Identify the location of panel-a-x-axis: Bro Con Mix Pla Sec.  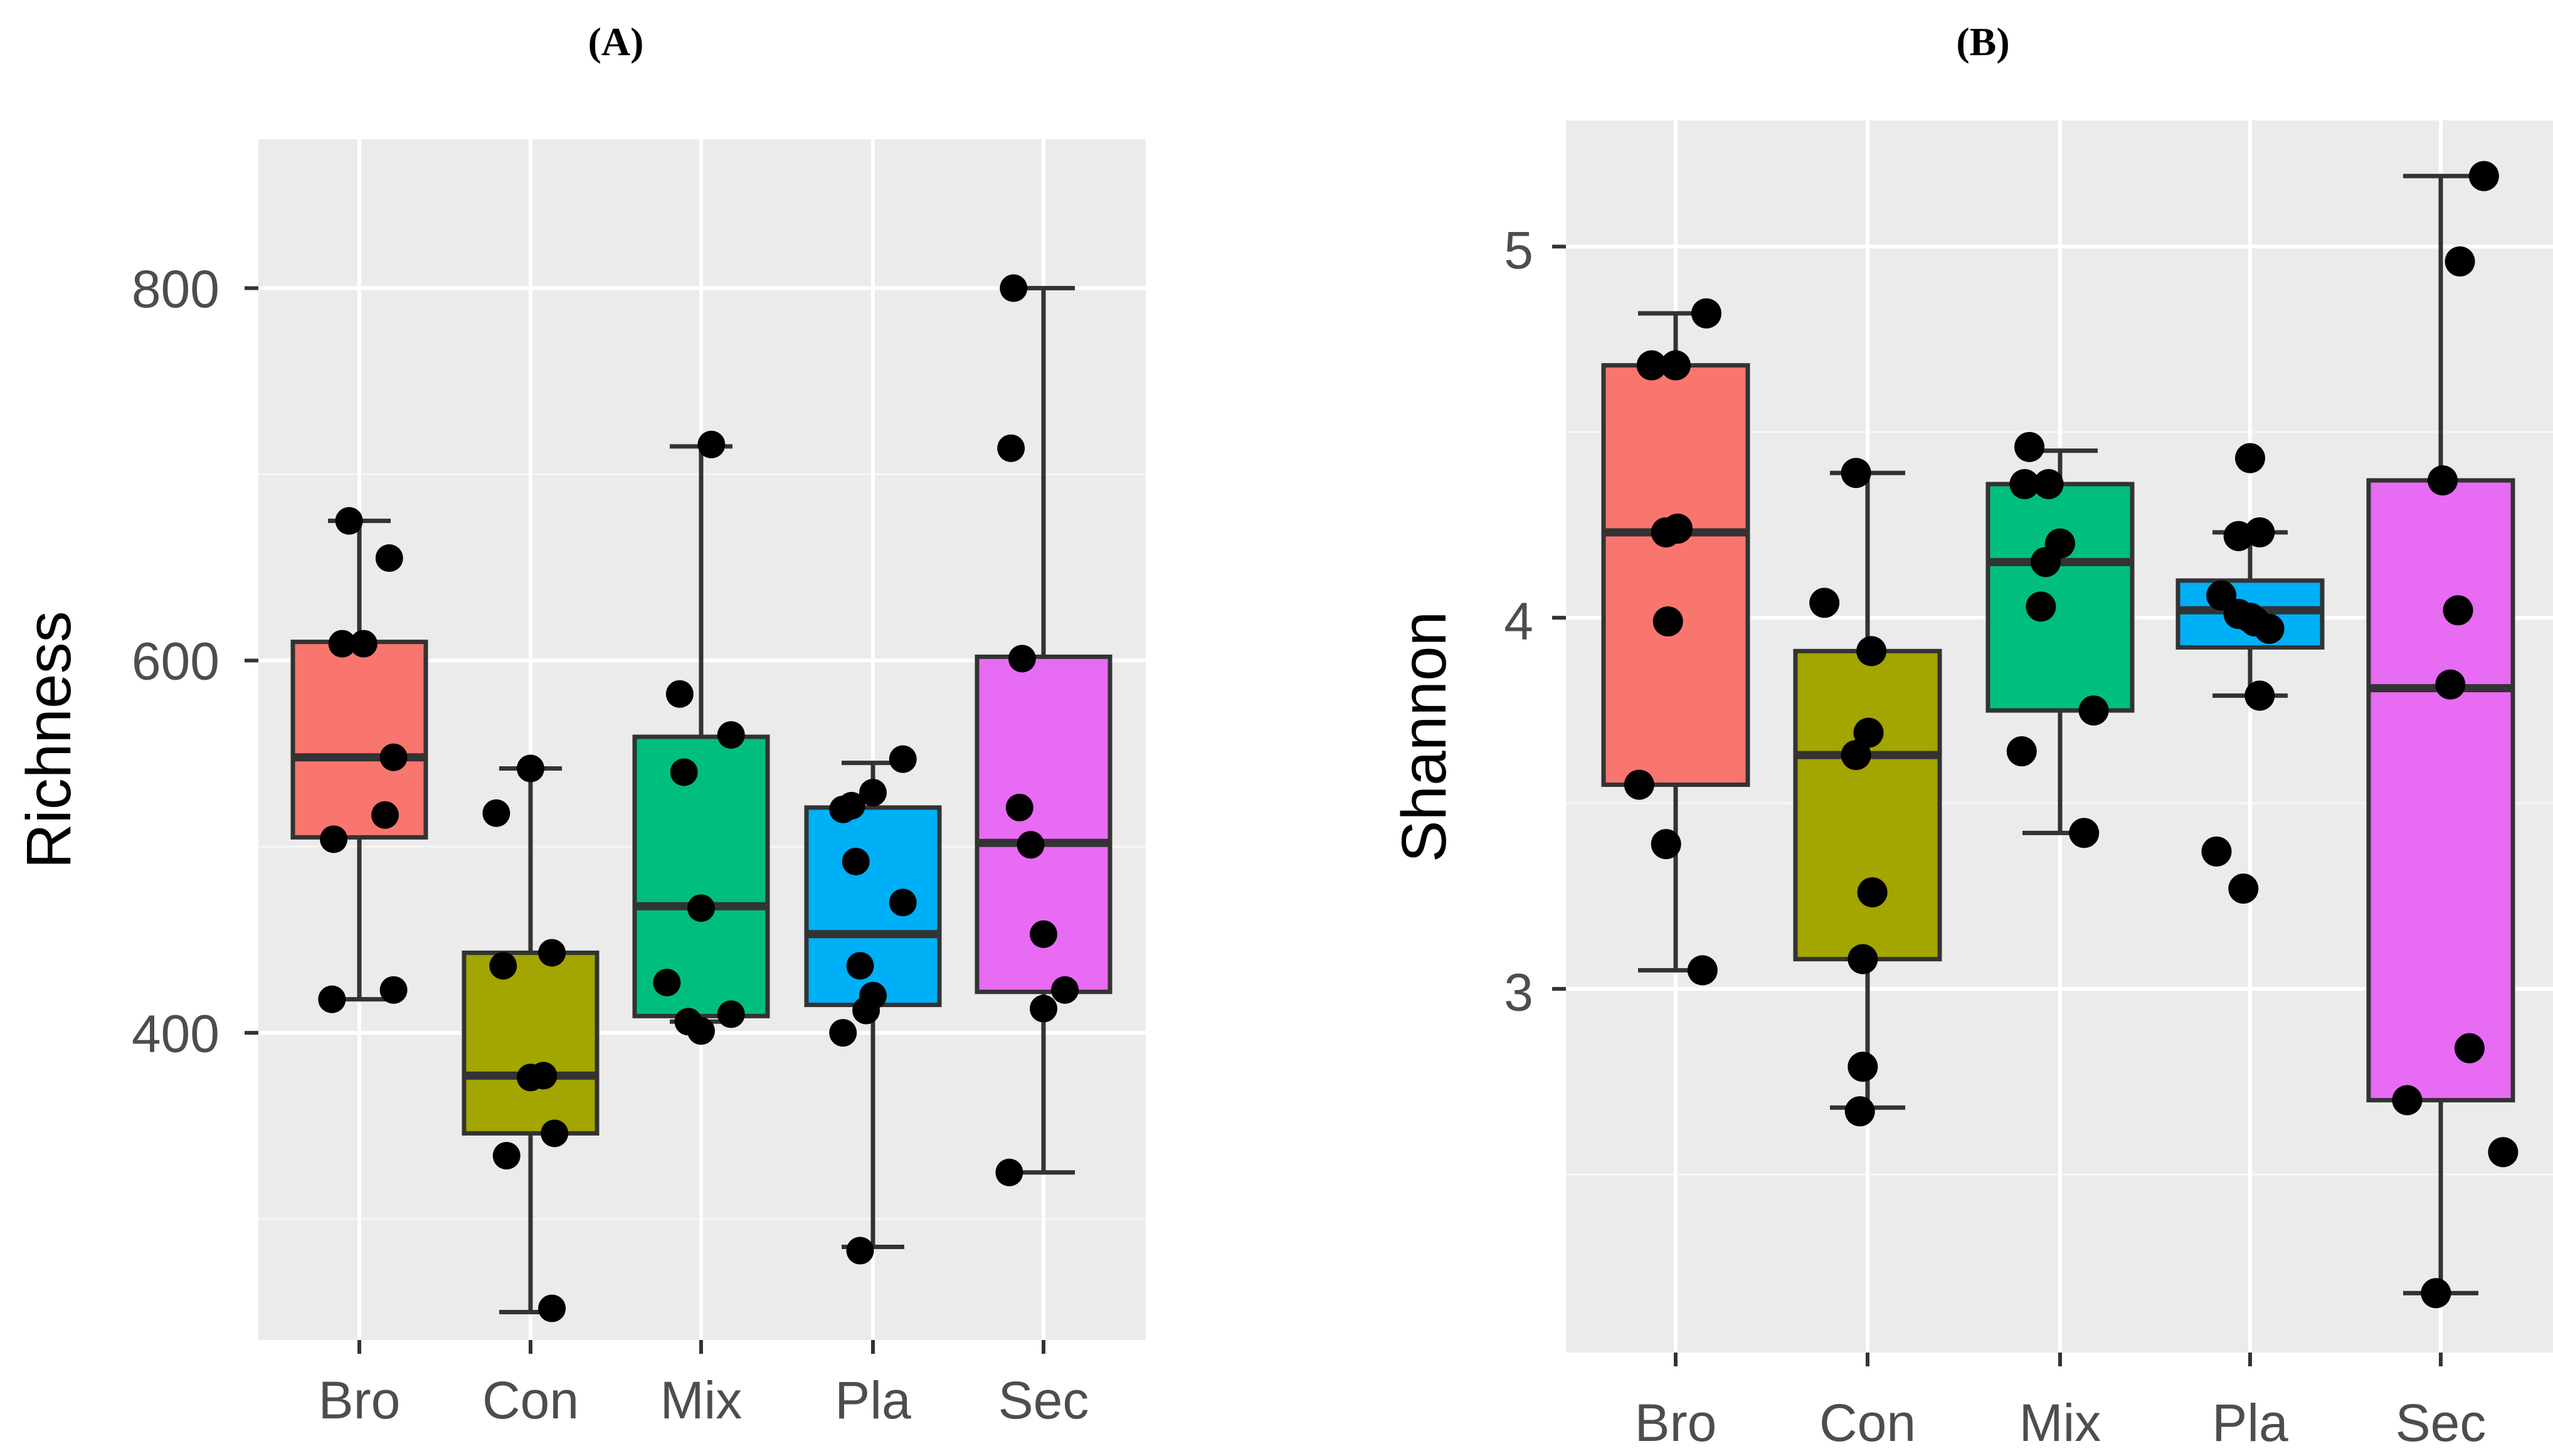
(704, 1385).